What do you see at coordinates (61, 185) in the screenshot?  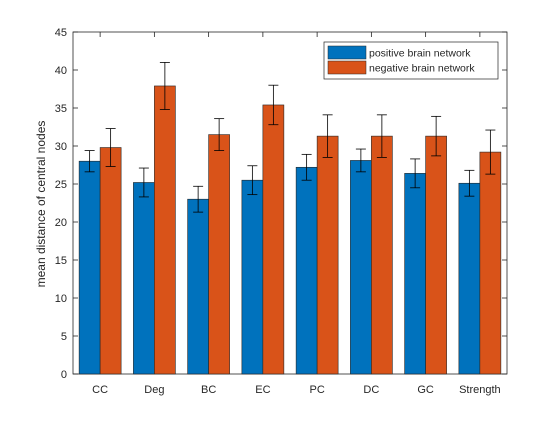 I see `y-tick-label: 25` at bounding box center [61, 185].